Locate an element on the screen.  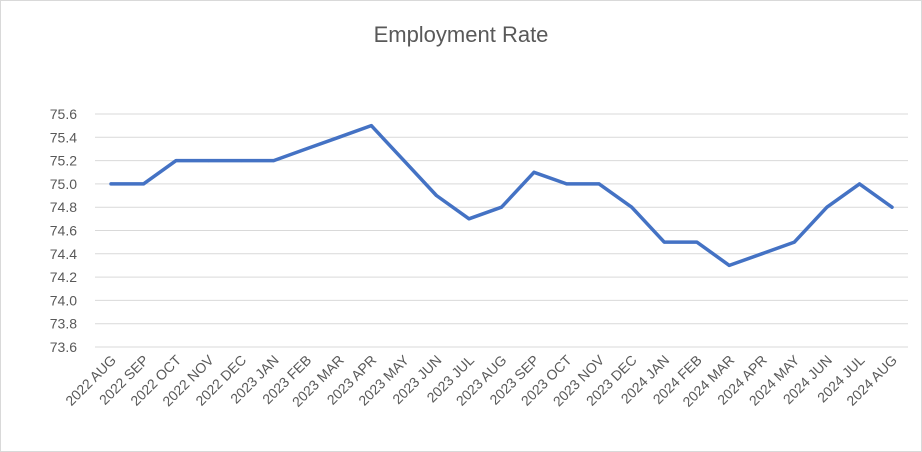
chart-title: Employment Rate is located at coordinates (461, 34).